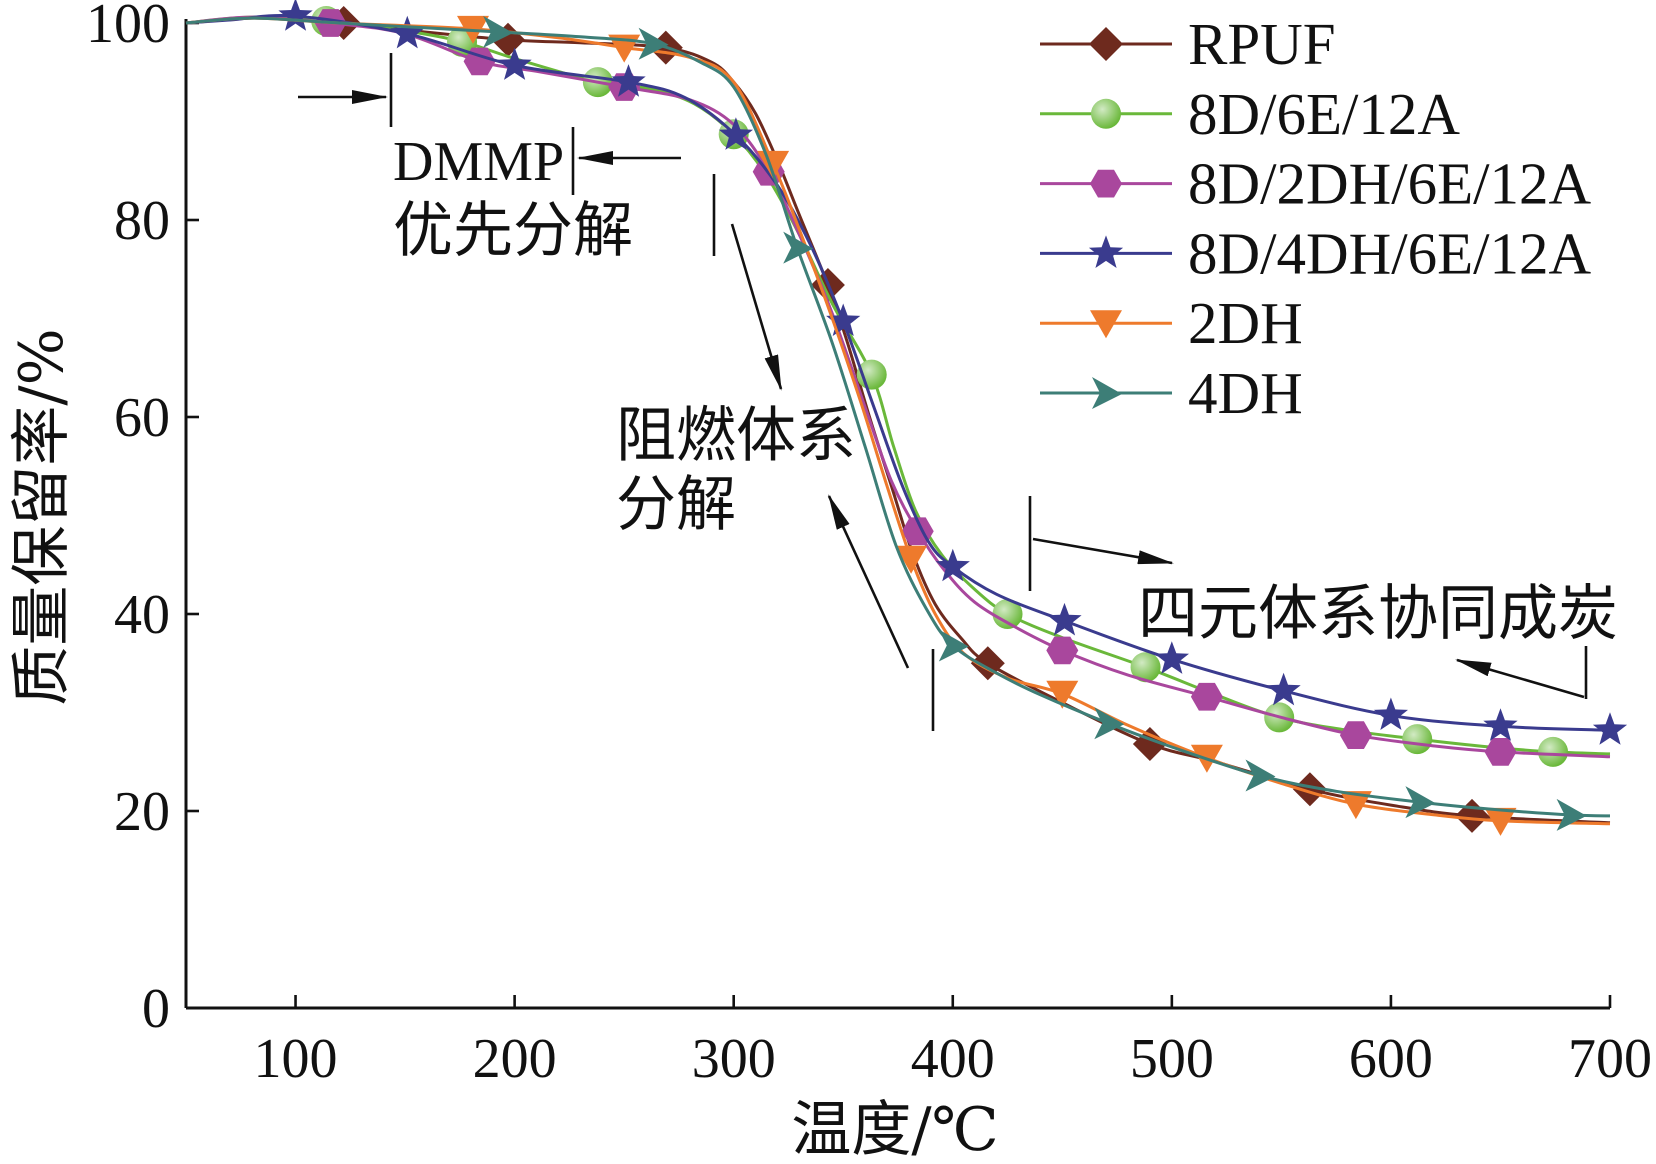 The height and width of the screenshot is (1164, 1656). I want to click on legend-label: 2DH, so click(1245, 323).